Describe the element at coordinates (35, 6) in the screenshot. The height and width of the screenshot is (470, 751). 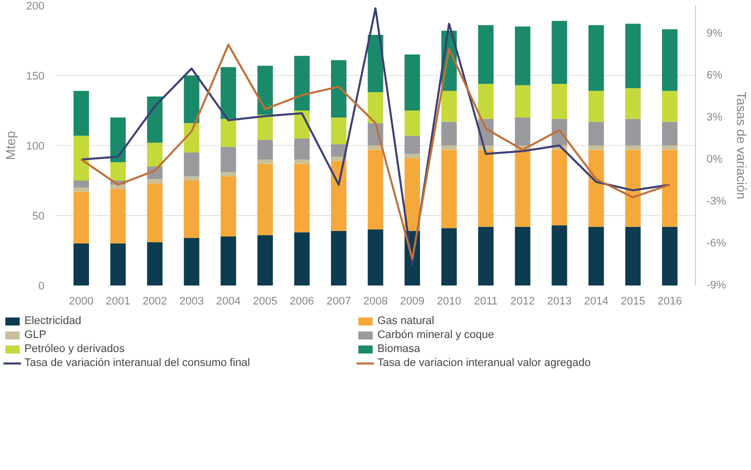
I see `y-tick-label: 200` at that location.